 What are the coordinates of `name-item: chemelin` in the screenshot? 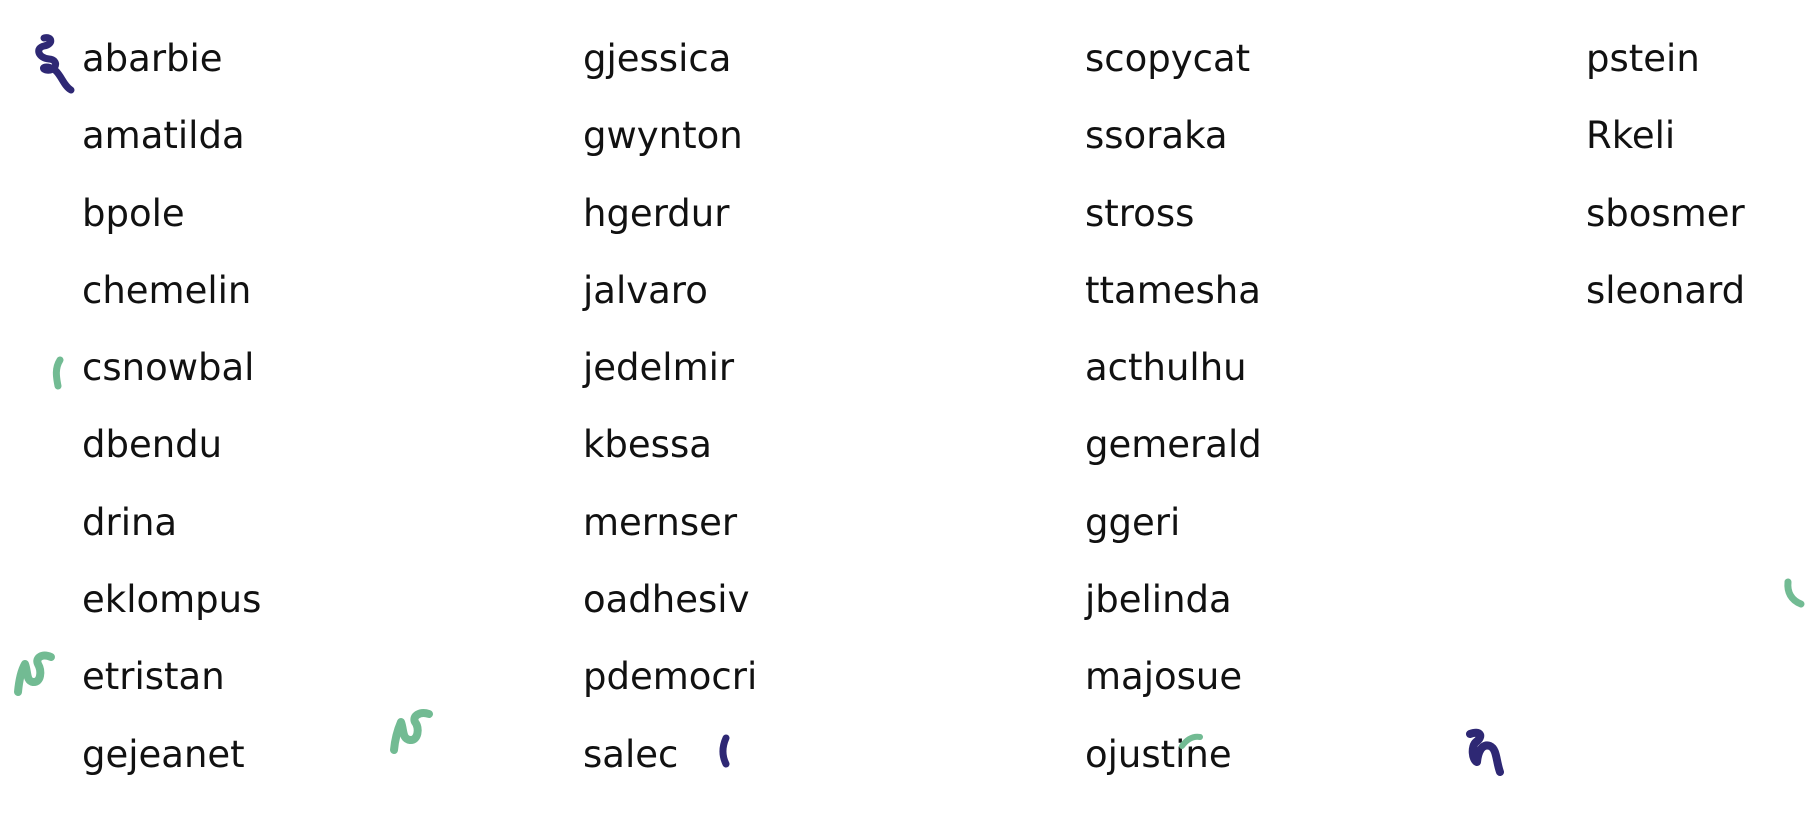 It's located at (167, 290).